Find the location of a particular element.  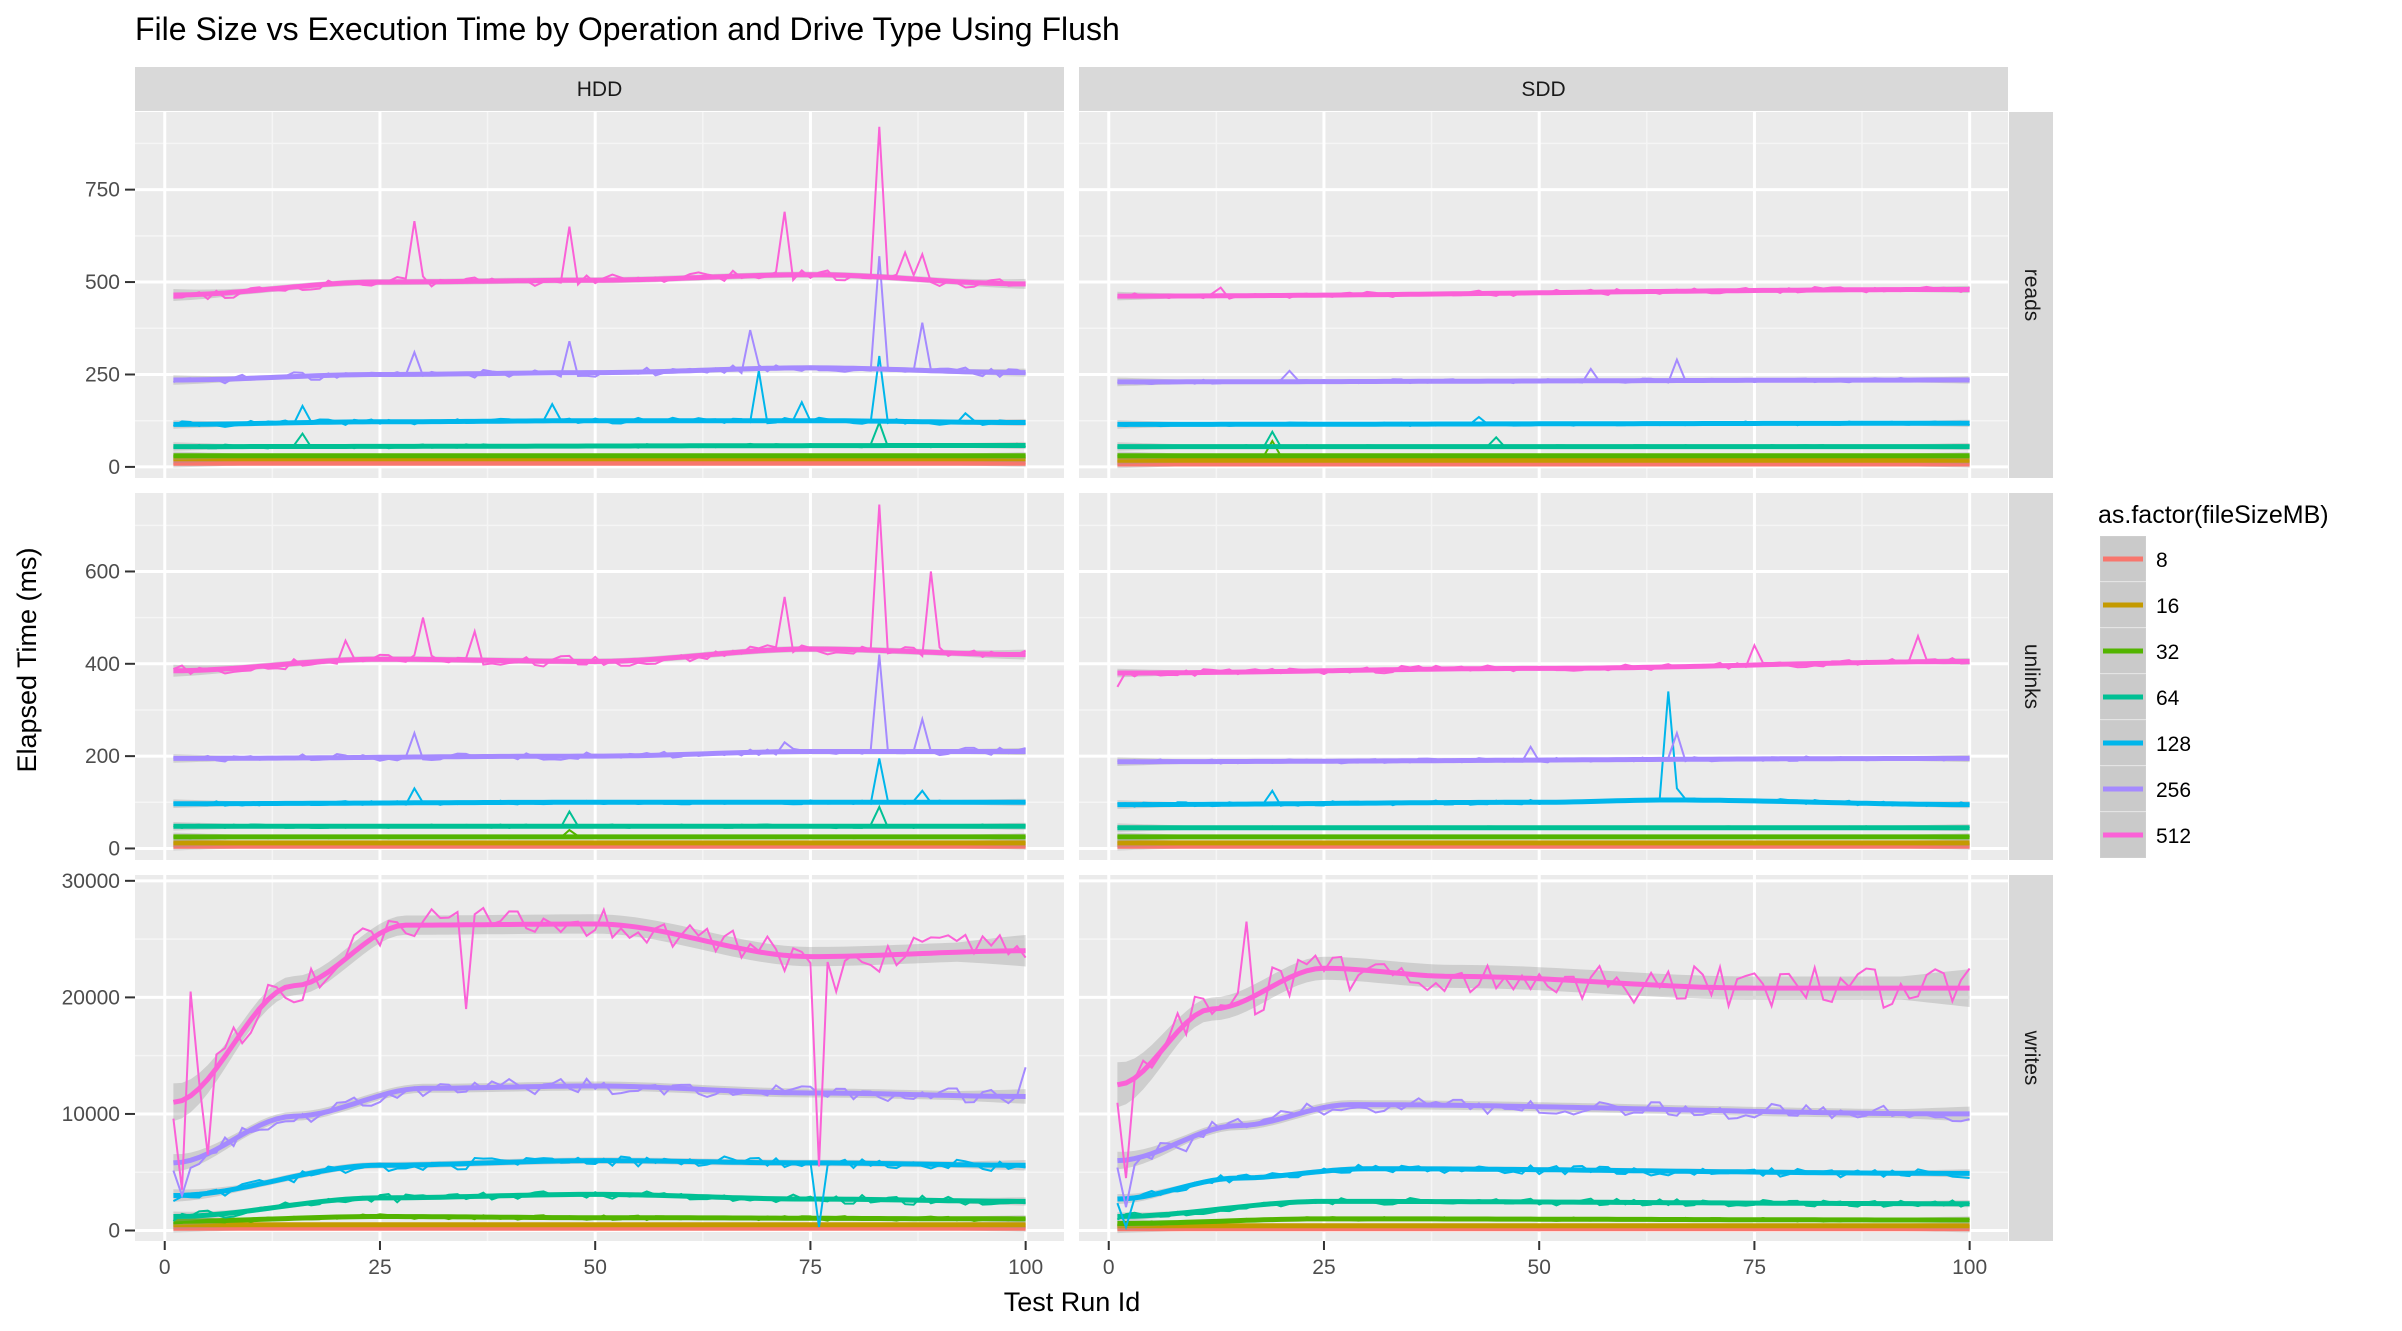

legend: 8 16 32 64 128 256 512 is located at coordinates (2145, 697).